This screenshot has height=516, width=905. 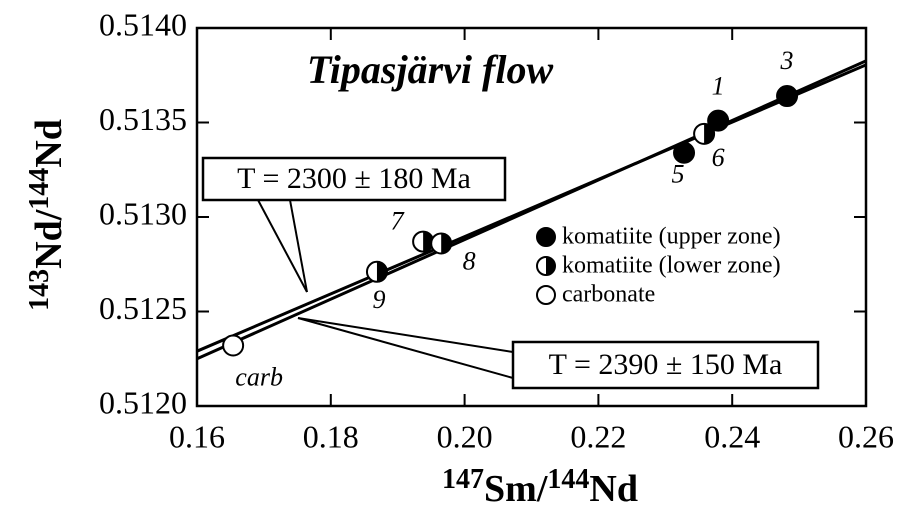 What do you see at coordinates (678, 174) in the screenshot?
I see `point-label: 5` at bounding box center [678, 174].